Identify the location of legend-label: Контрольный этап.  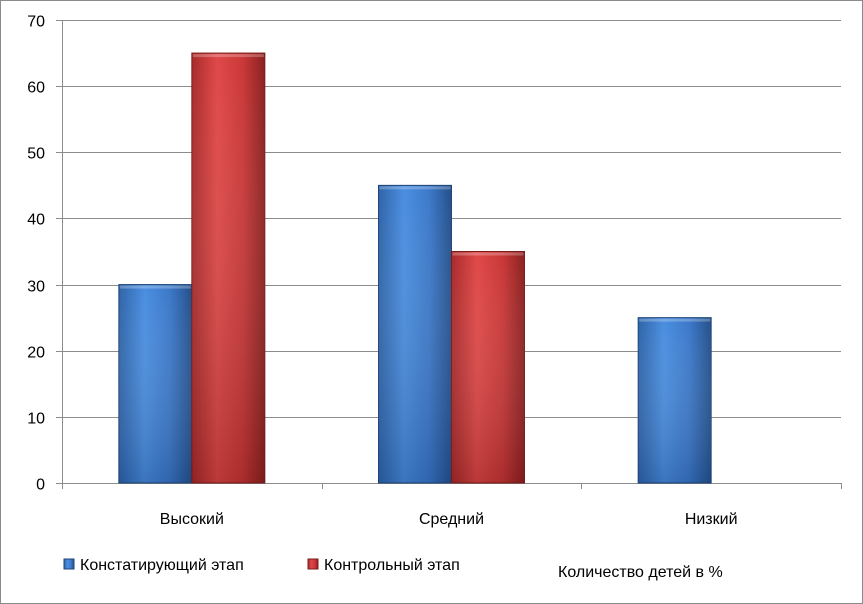
(392, 565).